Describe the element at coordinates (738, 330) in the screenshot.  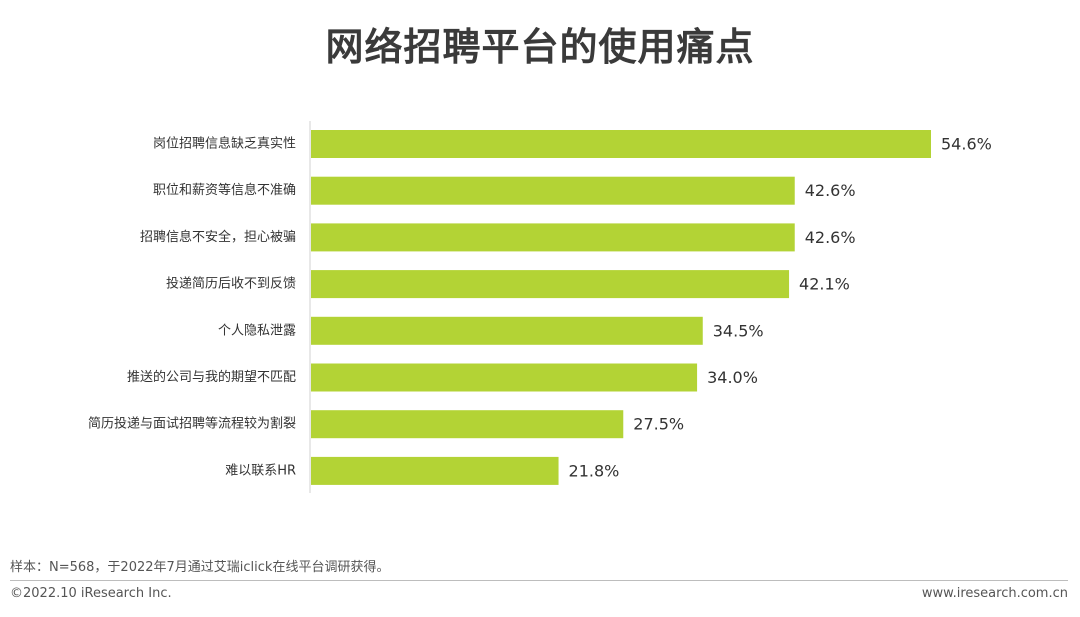
I see `value-label: 34.5%` at that location.